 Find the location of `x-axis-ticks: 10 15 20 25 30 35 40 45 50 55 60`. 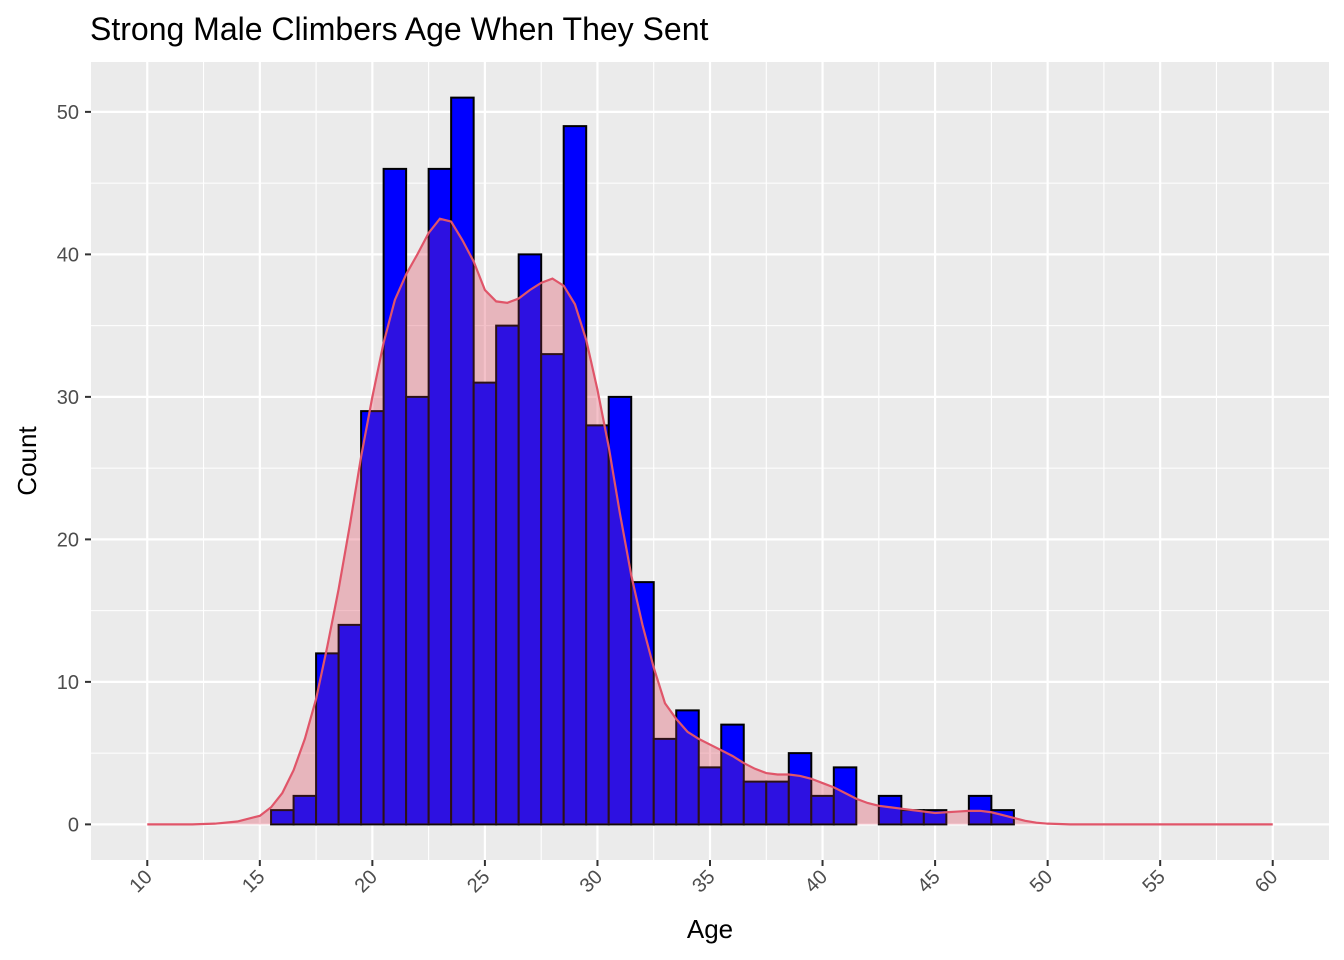

x-axis-ticks: 10 15 20 25 30 35 40 45 50 55 60 is located at coordinates (704, 878).